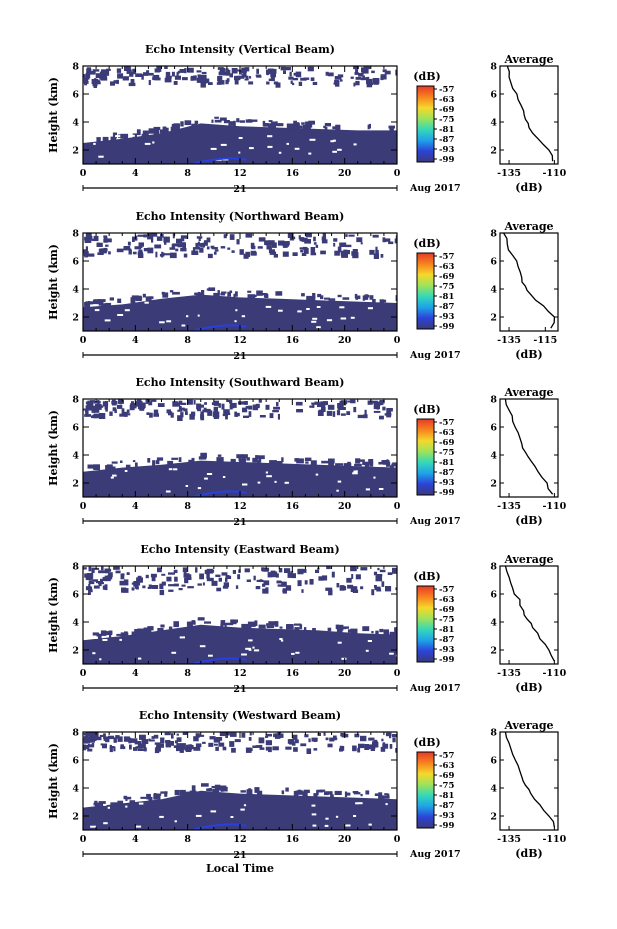 This screenshot has height=929, width=617. What do you see at coordinates (240, 382) in the screenshot?
I see `panel-title: Echo Intensity (Southward Beam)` at bounding box center [240, 382].